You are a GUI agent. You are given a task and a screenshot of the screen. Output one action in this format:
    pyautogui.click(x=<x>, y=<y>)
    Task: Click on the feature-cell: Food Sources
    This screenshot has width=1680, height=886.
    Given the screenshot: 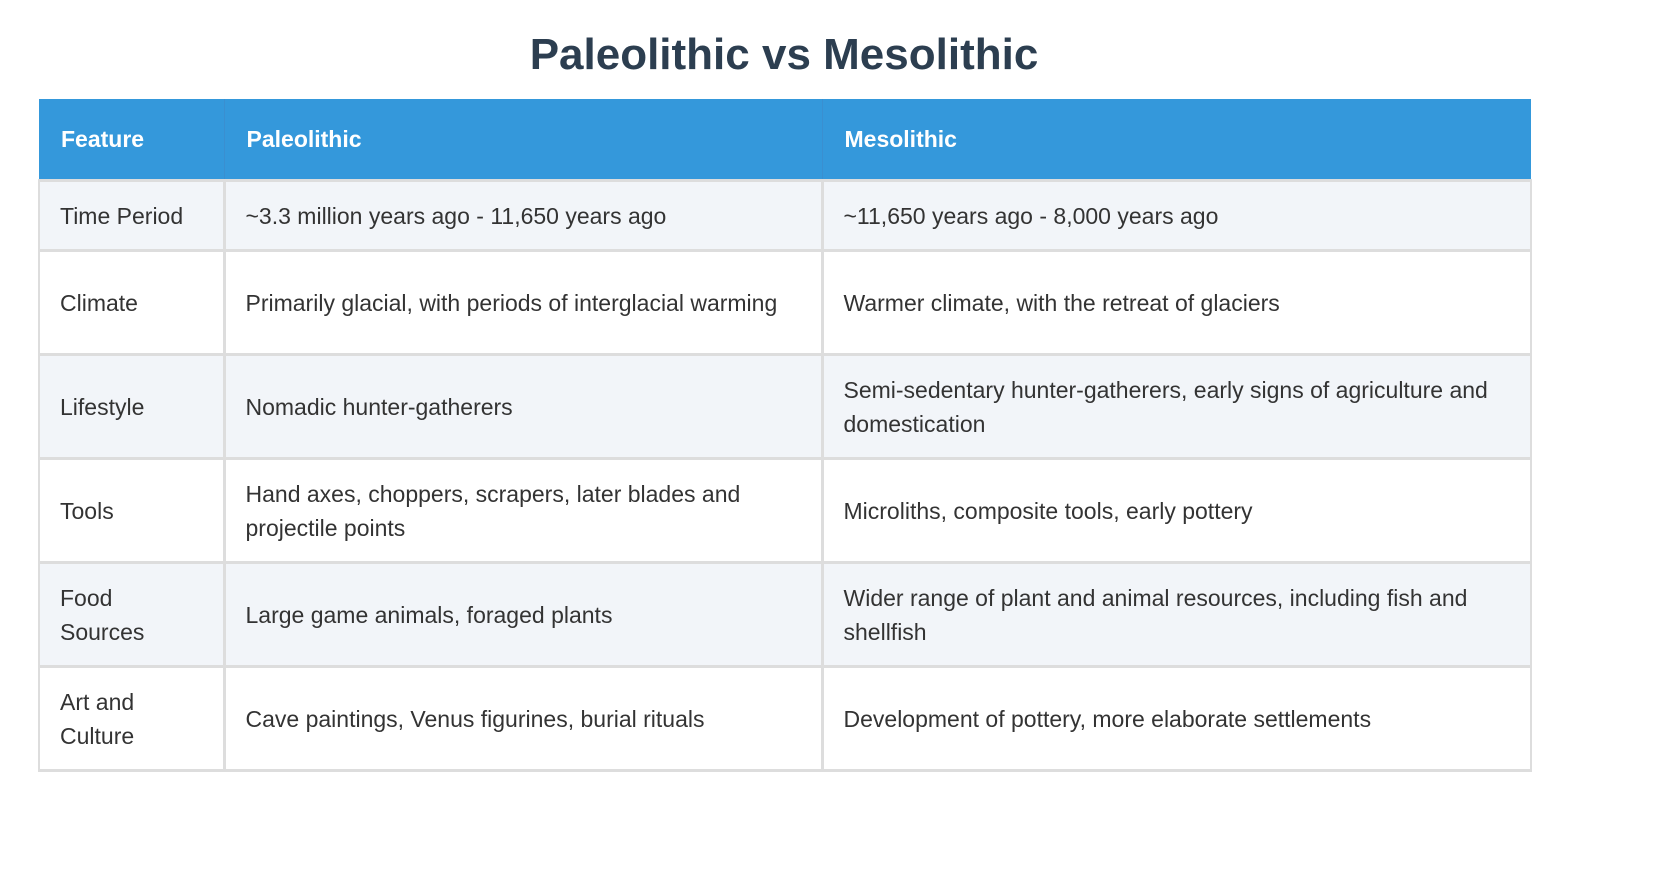 What is the action you would take?
    pyautogui.click(x=132, y=614)
    